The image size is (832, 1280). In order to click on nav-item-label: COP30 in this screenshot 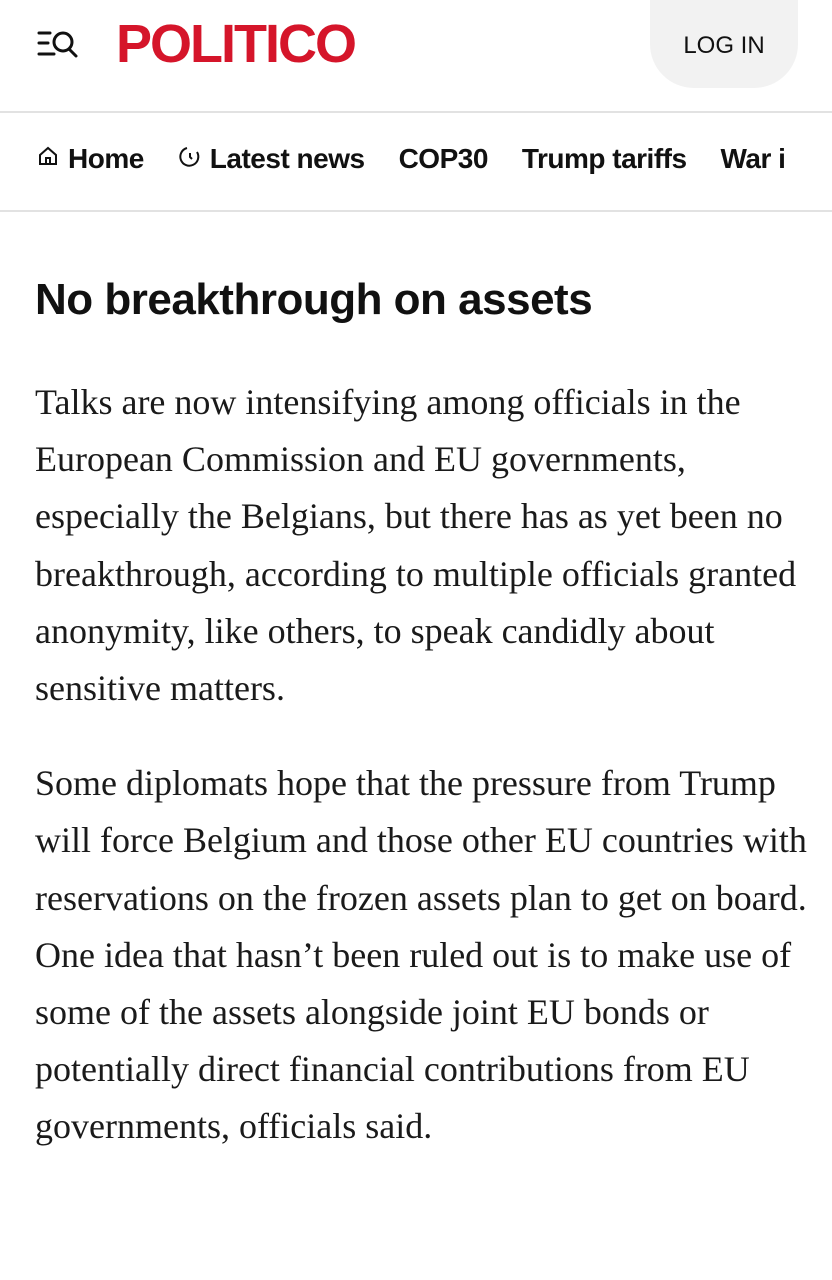, I will do `click(443, 158)`.